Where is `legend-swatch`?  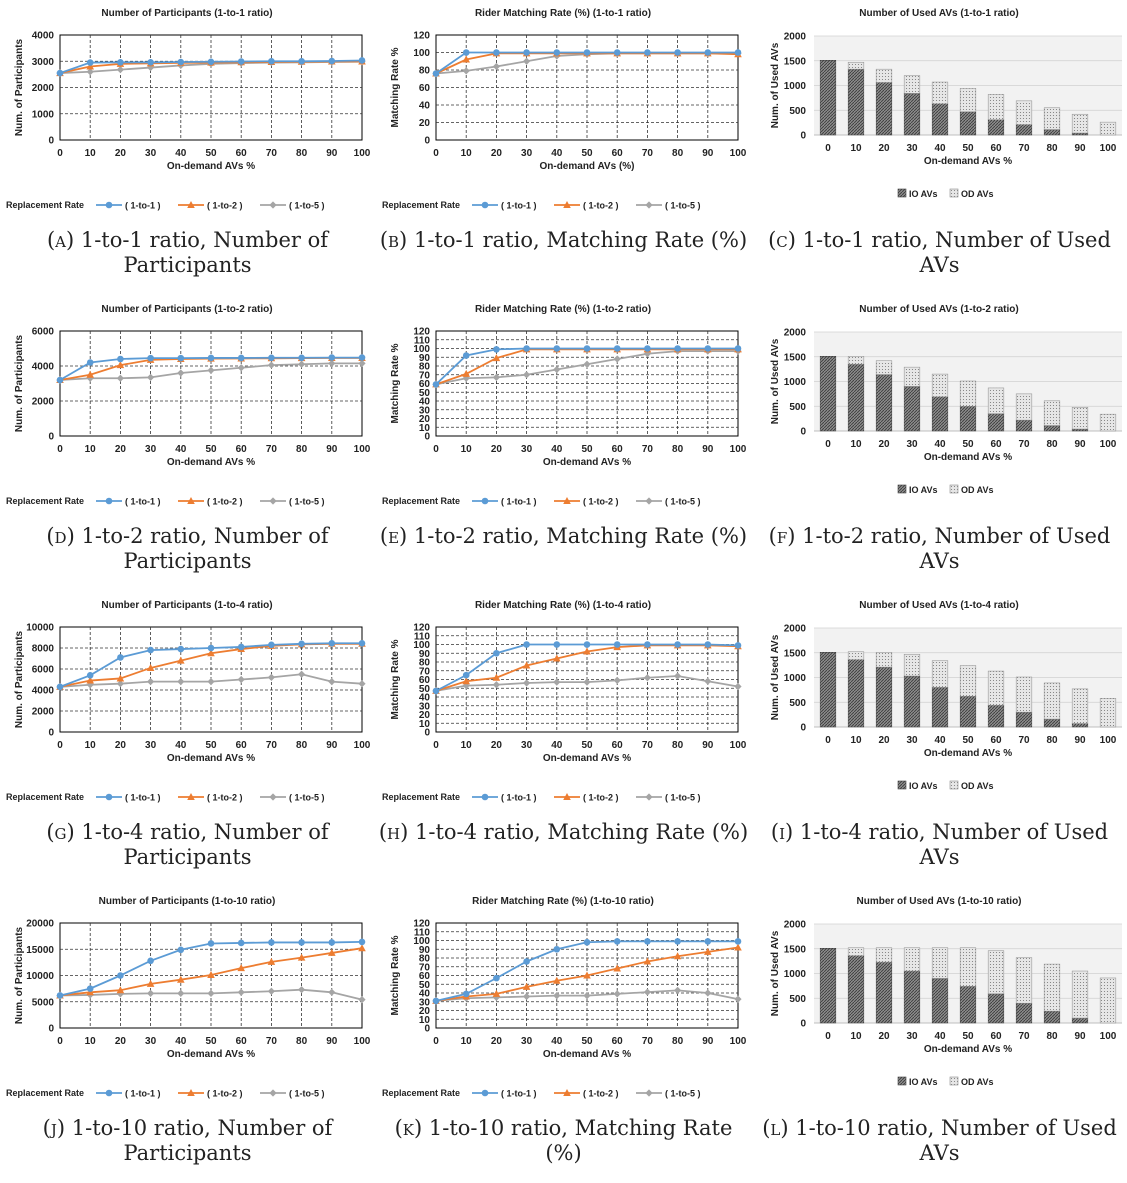
legend-swatch is located at coordinates (902, 1081).